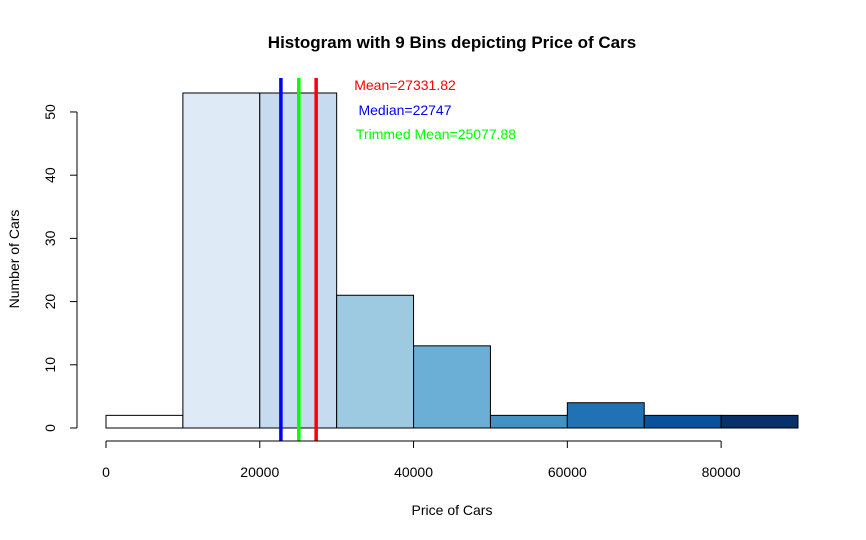 This screenshot has width=866, height=540. I want to click on y-tick-label: 50, so click(50, 112).